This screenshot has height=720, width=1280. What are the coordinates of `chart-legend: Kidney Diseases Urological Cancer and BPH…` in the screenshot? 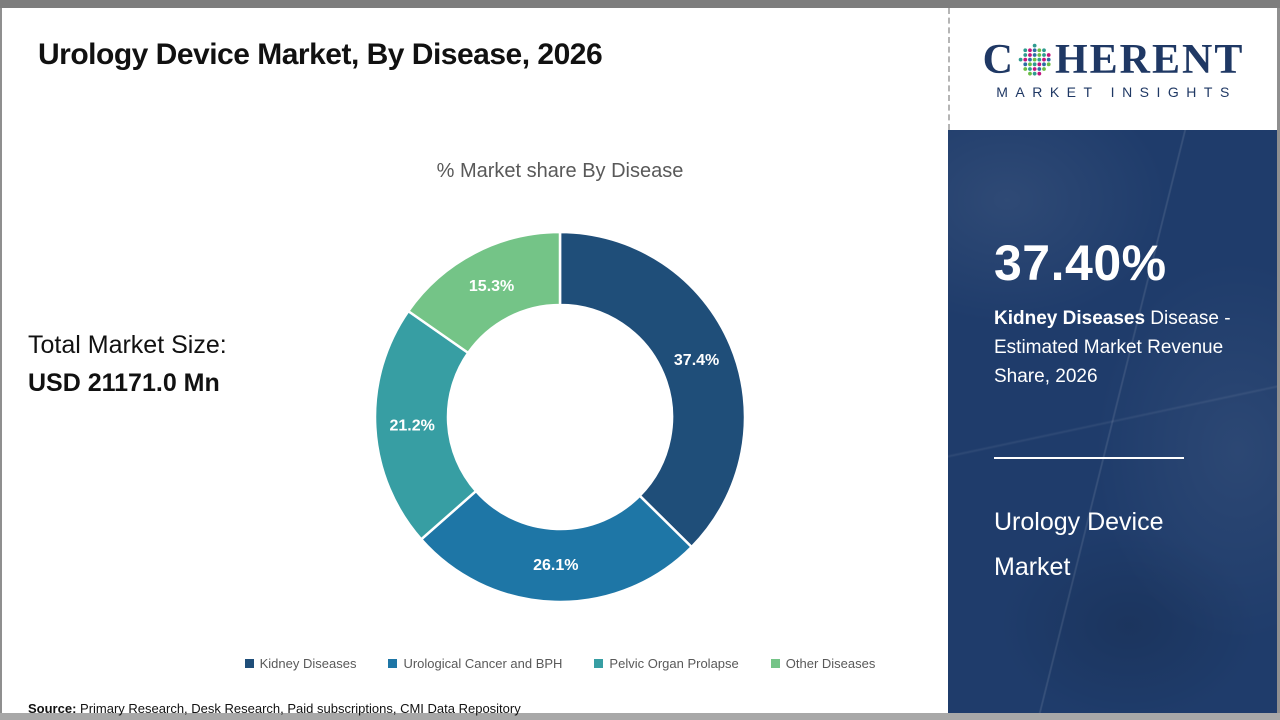 It's located at (560, 663).